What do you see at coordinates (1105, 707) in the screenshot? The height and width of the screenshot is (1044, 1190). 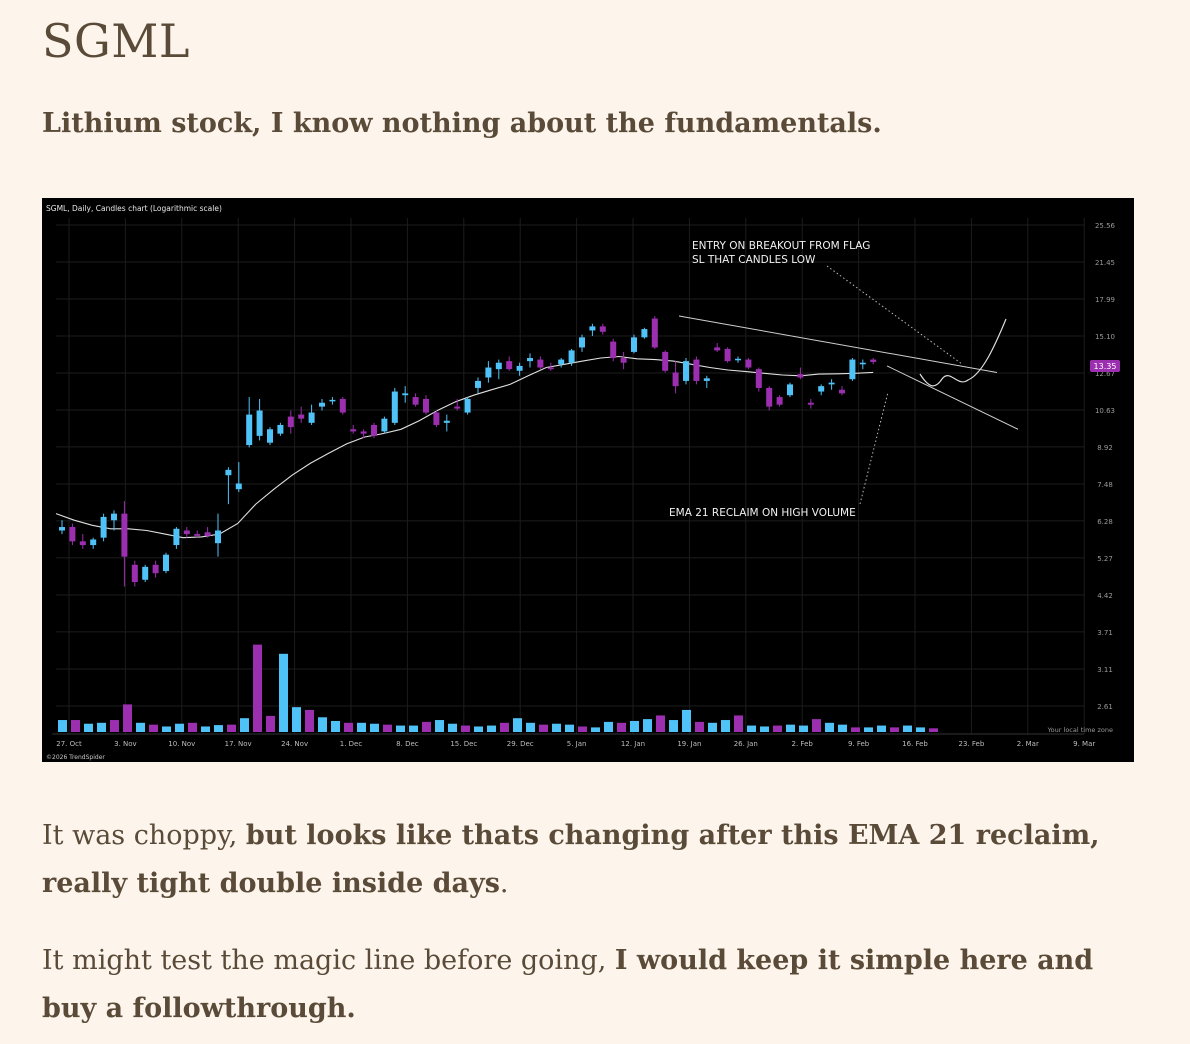 I see `y-tick-label: 2.61` at bounding box center [1105, 707].